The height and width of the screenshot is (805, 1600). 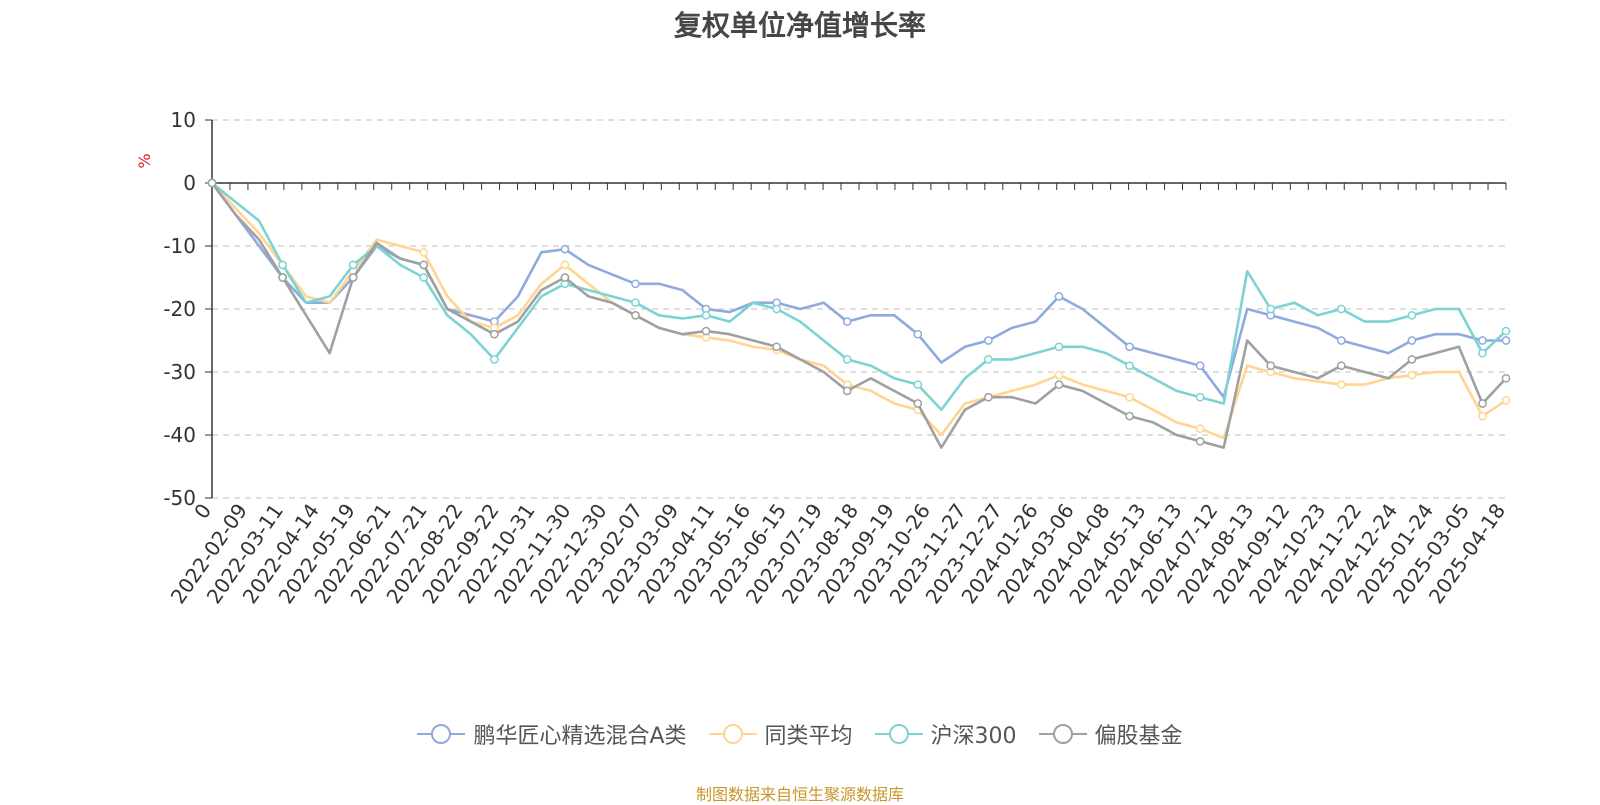 I want to click on y-tick-label: -30, so click(x=179, y=372).